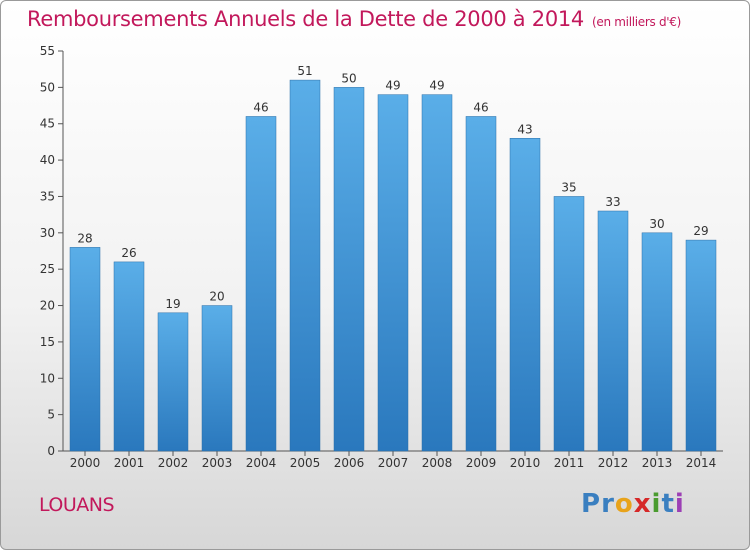  What do you see at coordinates (47, 233) in the screenshot?
I see `y-tick-label: 30` at bounding box center [47, 233].